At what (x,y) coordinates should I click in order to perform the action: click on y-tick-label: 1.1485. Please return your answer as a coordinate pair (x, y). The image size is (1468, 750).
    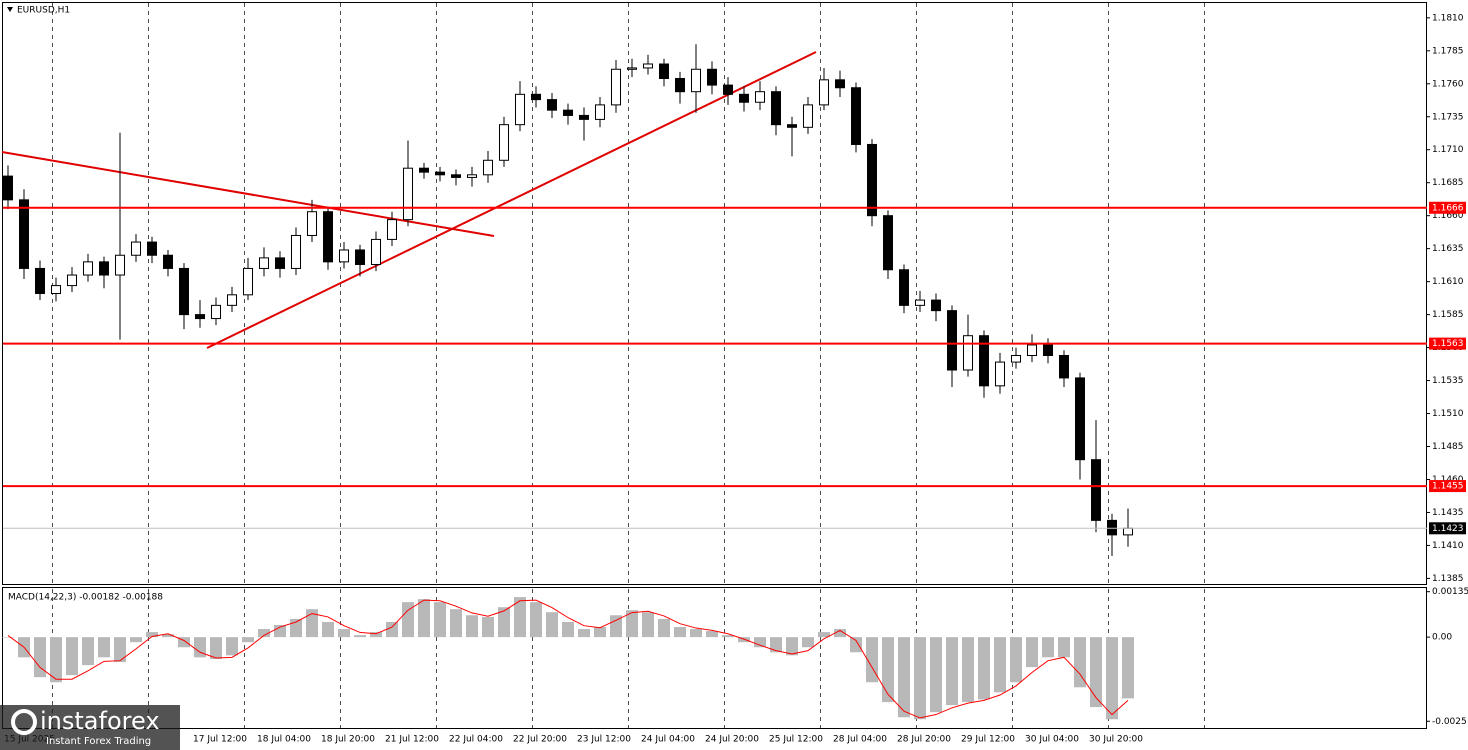
    Looking at the image, I should click on (1448, 447).